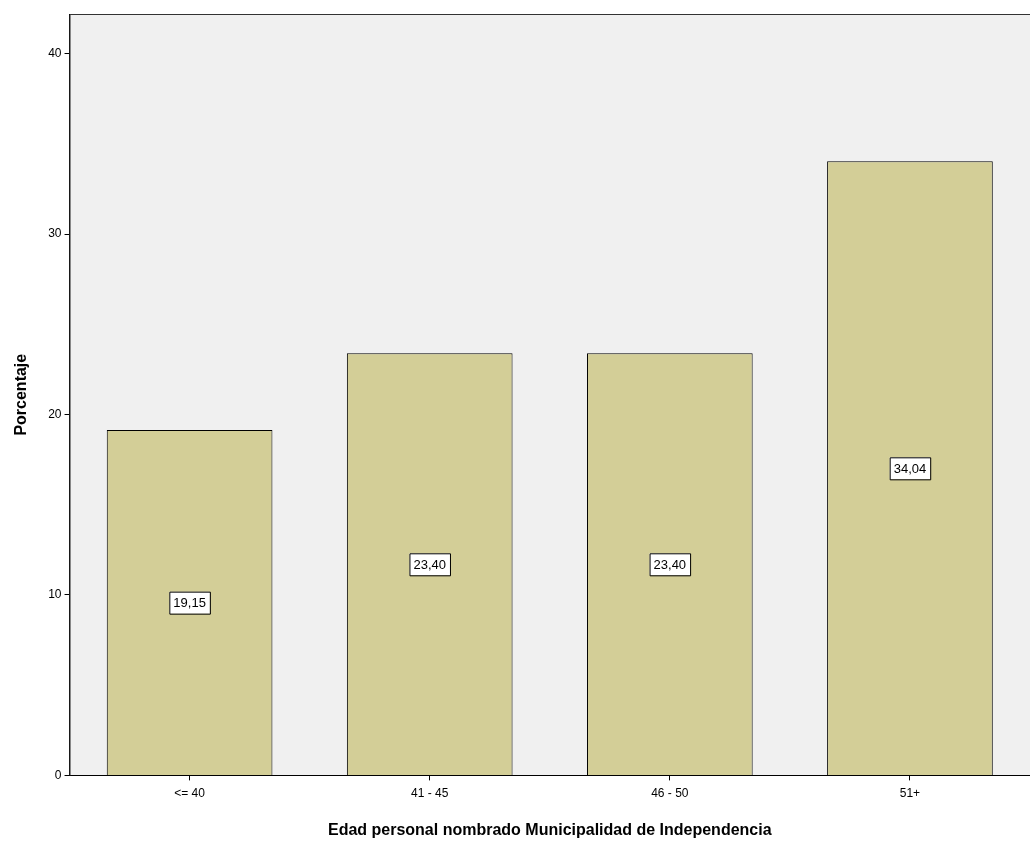 The height and width of the screenshot is (854, 1030). Describe the element at coordinates (21, 394) in the screenshot. I see `y-axis-title: Porcentaje` at that location.